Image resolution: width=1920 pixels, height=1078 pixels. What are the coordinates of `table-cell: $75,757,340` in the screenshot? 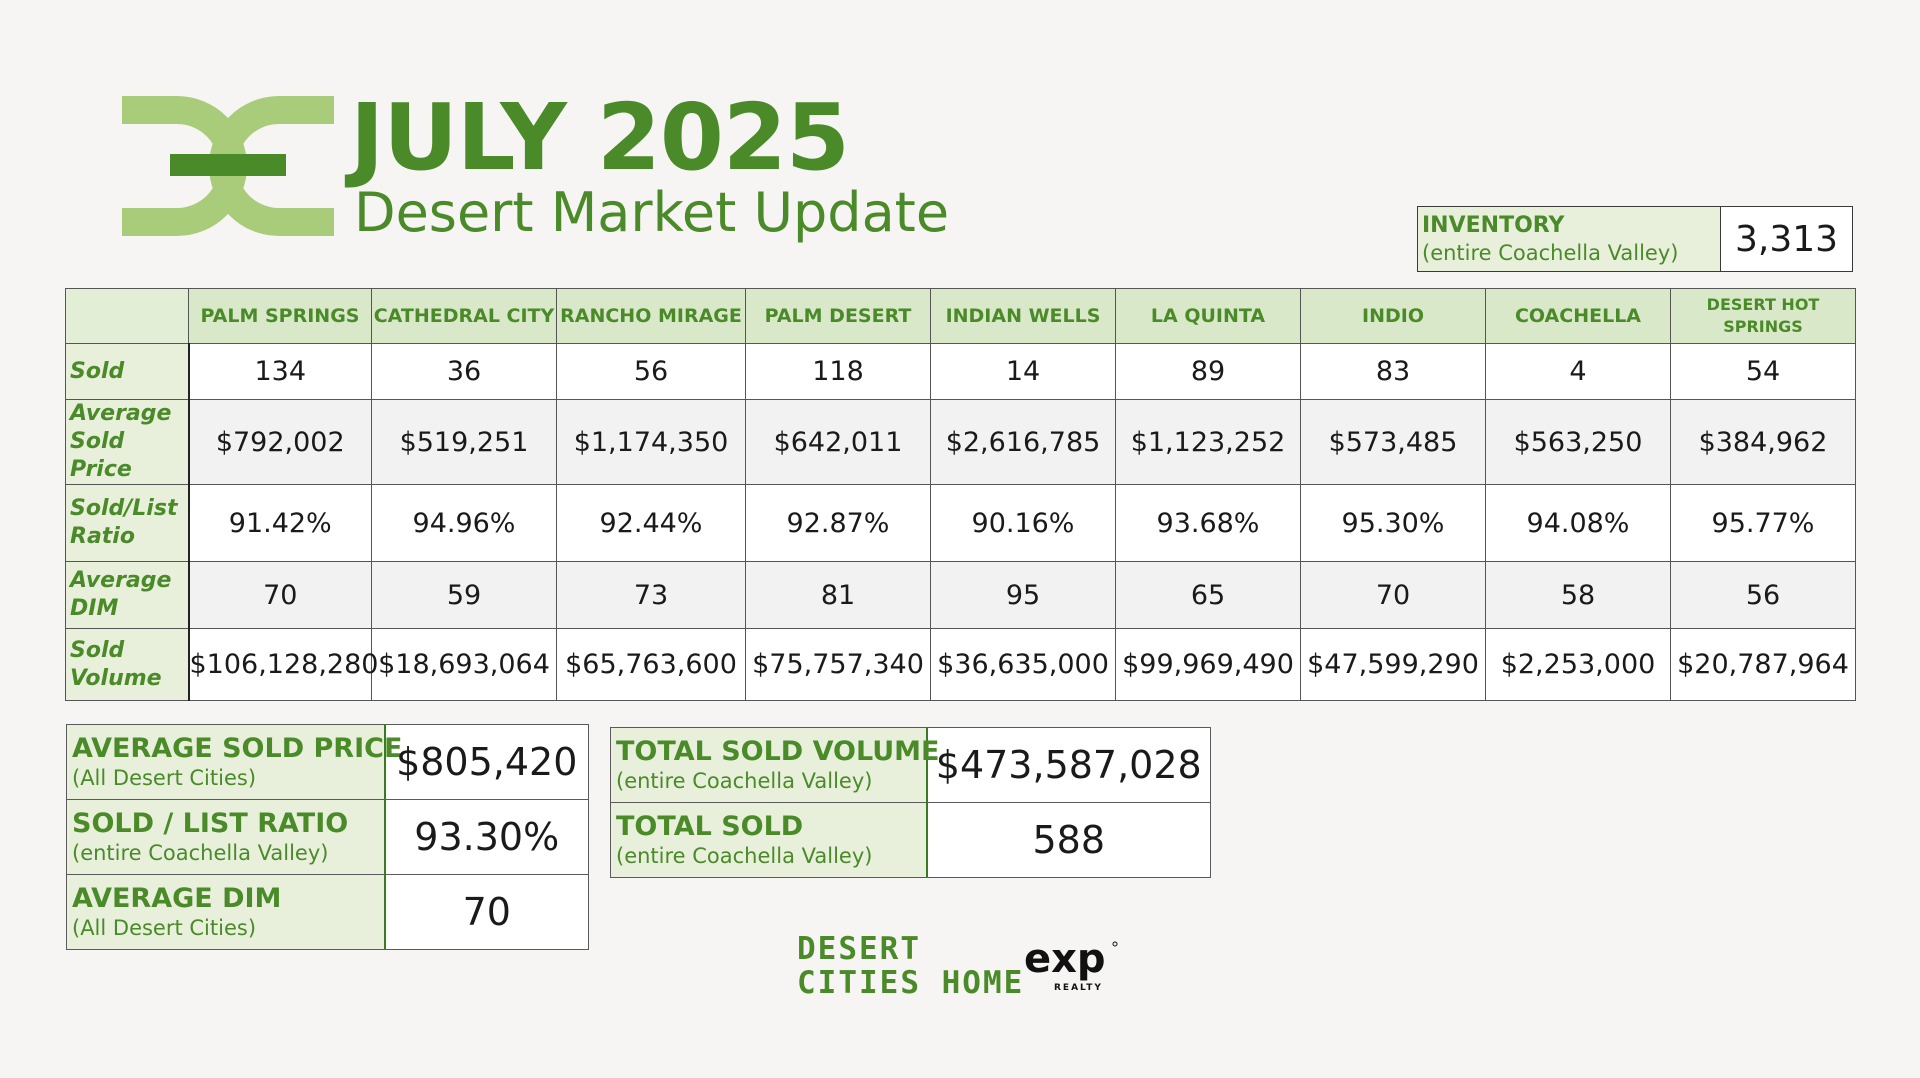 It's located at (838, 664).